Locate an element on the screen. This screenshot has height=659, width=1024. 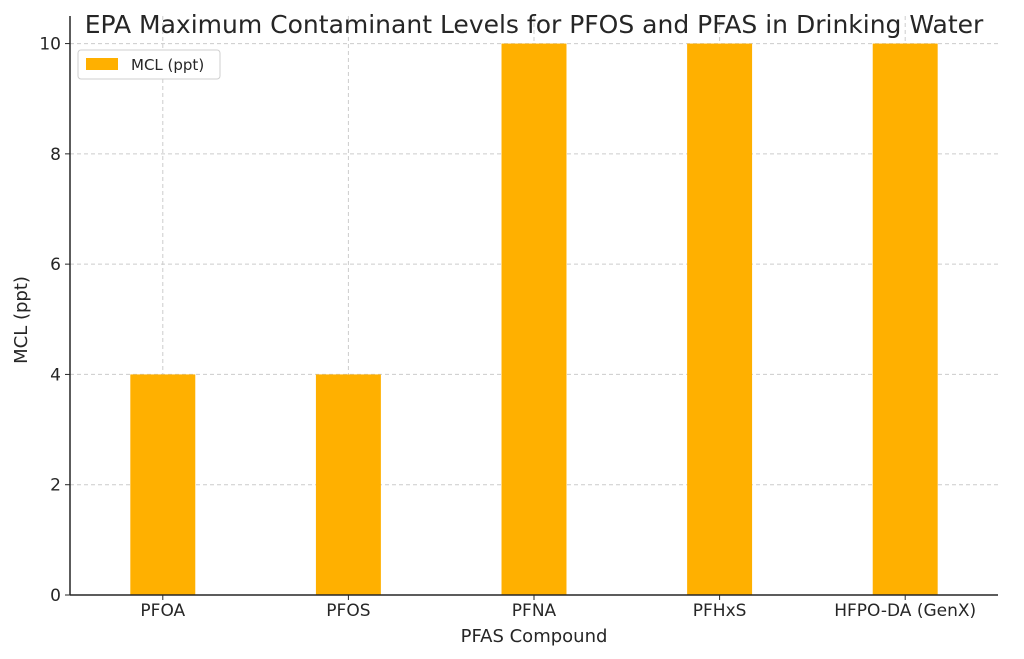
y-tick-label: 6 is located at coordinates (55, 265).